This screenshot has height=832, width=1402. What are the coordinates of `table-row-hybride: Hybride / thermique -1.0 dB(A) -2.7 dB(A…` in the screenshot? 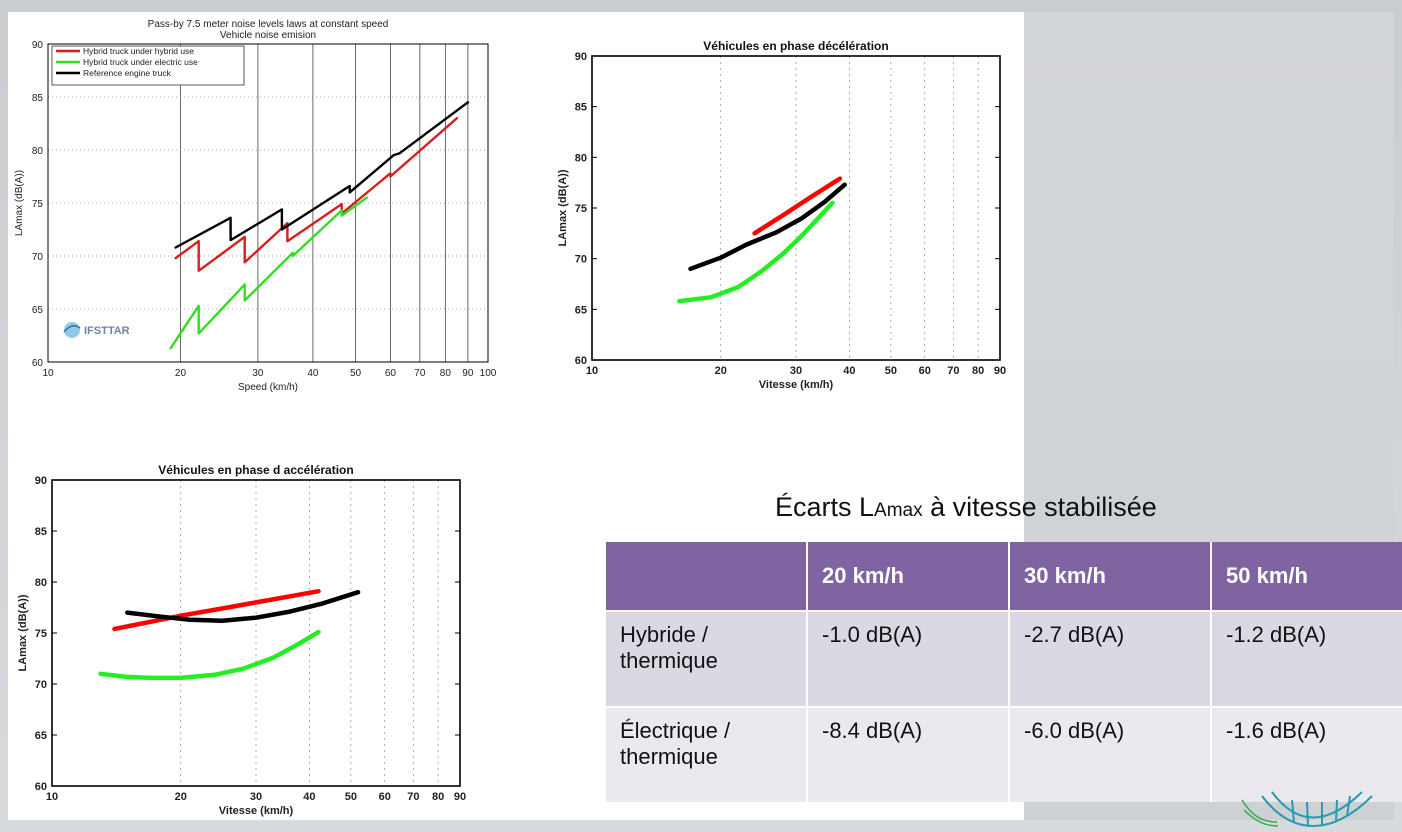 It's located at (1004, 658).